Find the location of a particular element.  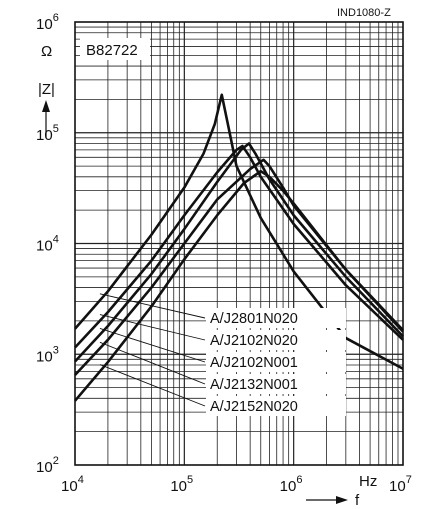

x-tick-label: 10⁵ is located at coordinates (181, 484).